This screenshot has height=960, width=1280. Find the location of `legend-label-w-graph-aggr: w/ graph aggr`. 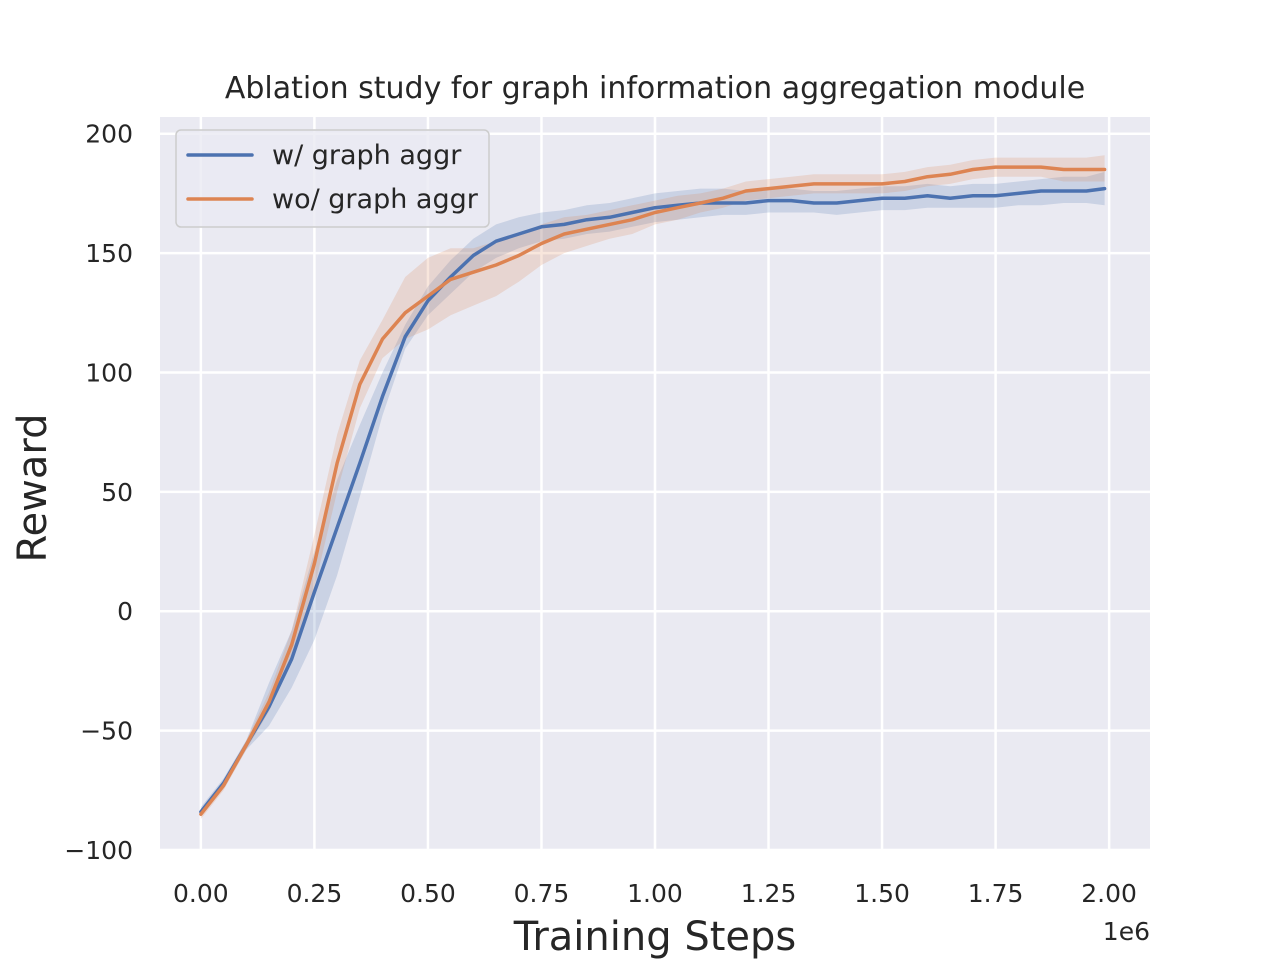

legend-label-w-graph-aggr: w/ graph aggr is located at coordinates (367, 155).